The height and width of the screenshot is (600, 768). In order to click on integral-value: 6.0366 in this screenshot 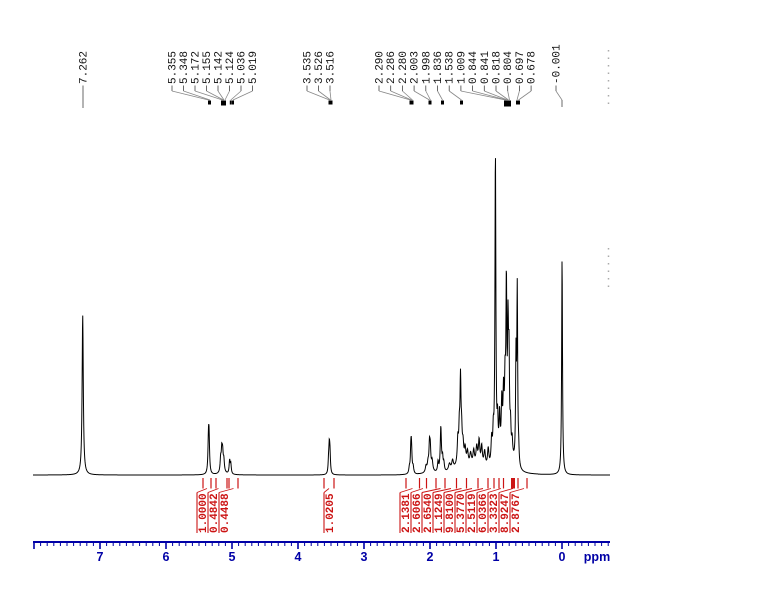, I will do `click(484, 513)`.